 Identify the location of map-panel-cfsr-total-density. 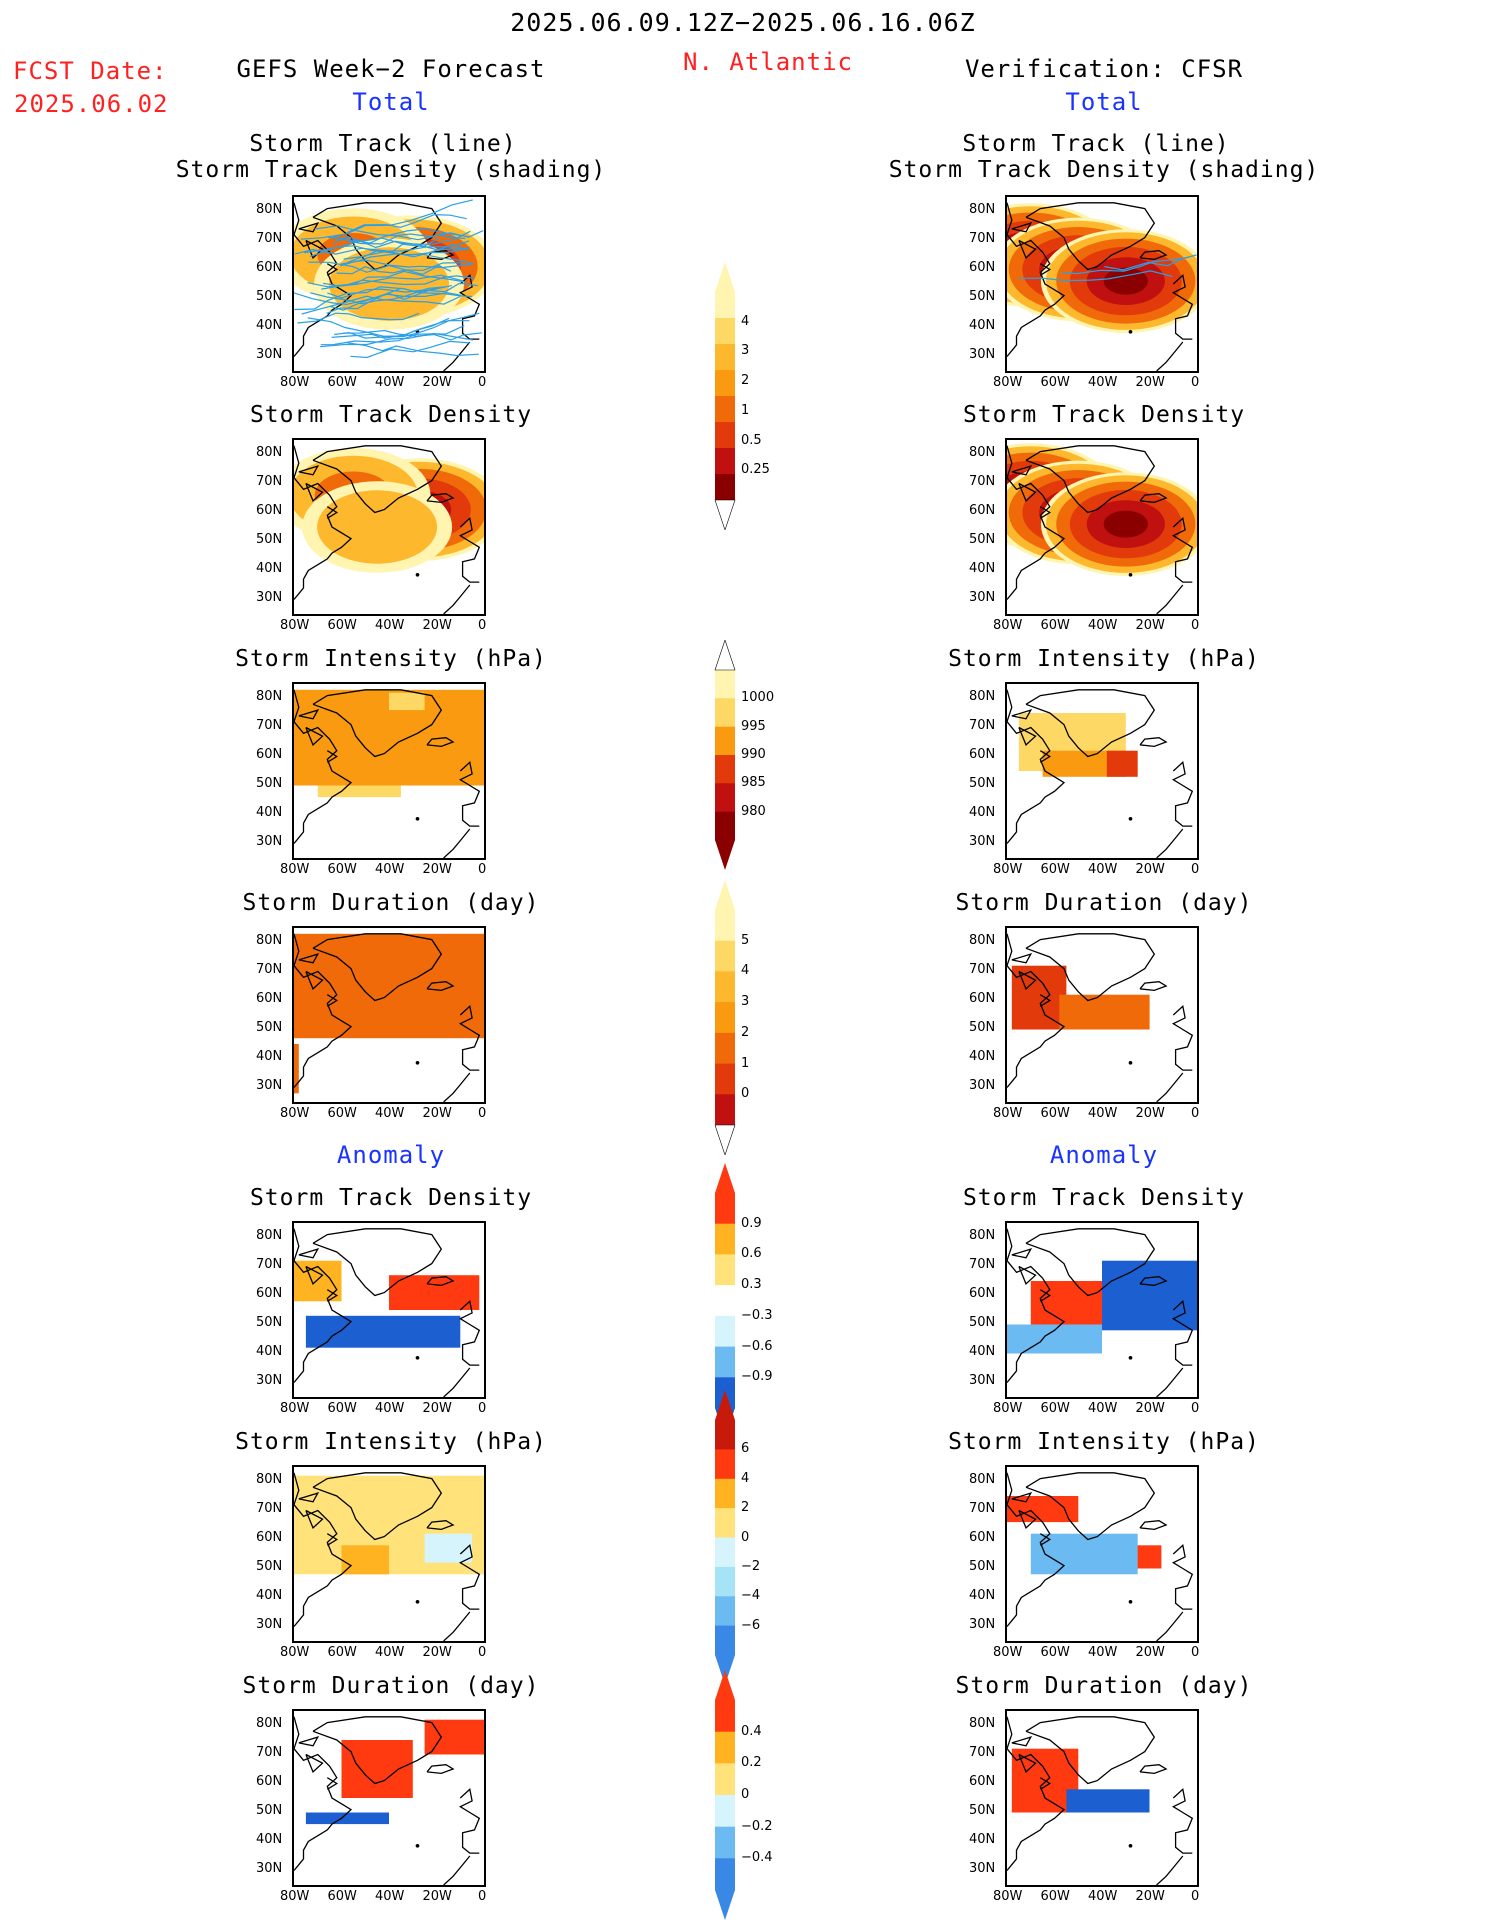
(1102, 527).